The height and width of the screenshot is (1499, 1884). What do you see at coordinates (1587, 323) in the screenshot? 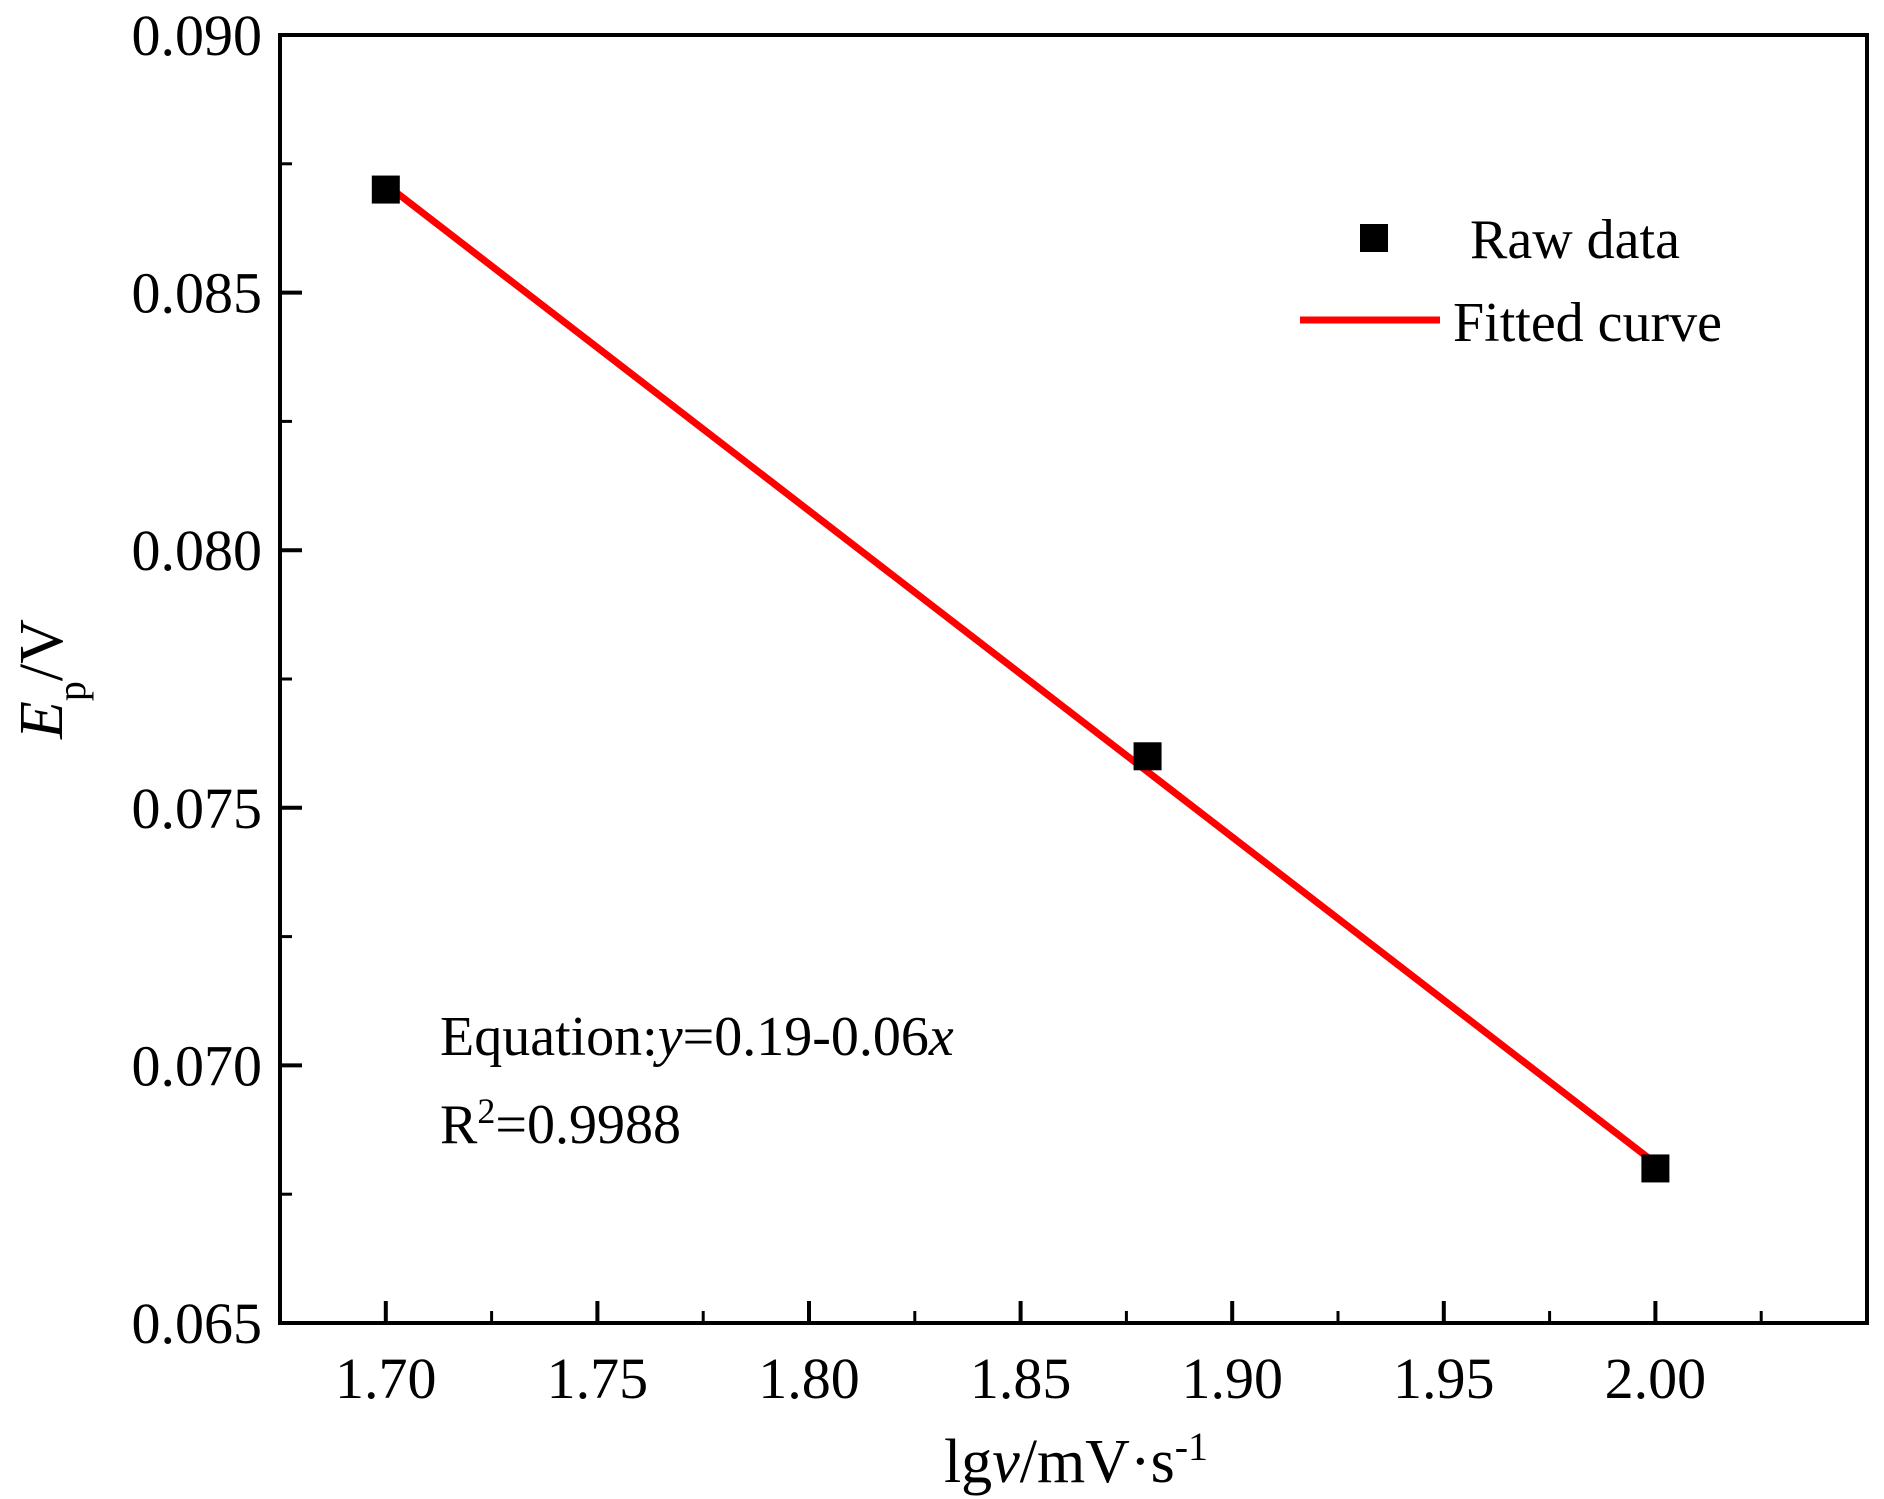
I see `legend-label-fitted-curve: Fitted curve` at bounding box center [1587, 323].